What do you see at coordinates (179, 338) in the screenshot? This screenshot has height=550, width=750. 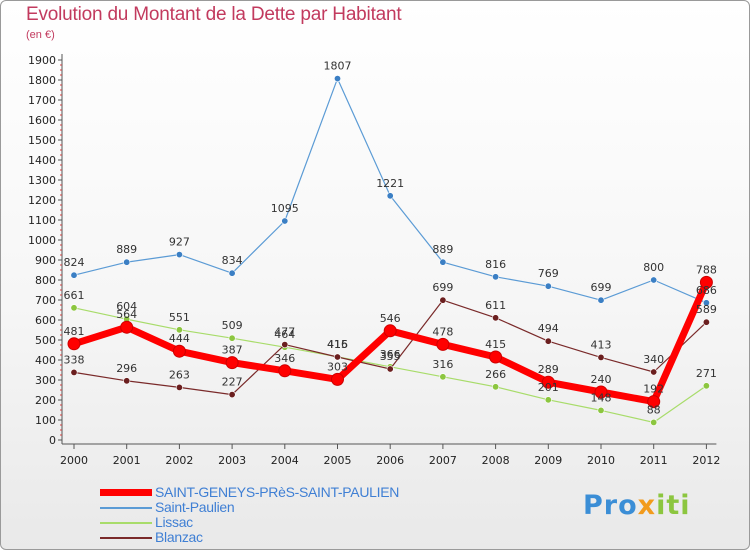 I see `data-label: 444` at bounding box center [179, 338].